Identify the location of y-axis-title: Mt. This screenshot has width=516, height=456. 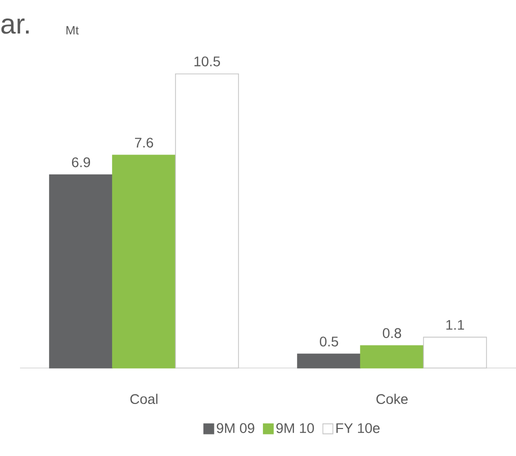
(72, 30).